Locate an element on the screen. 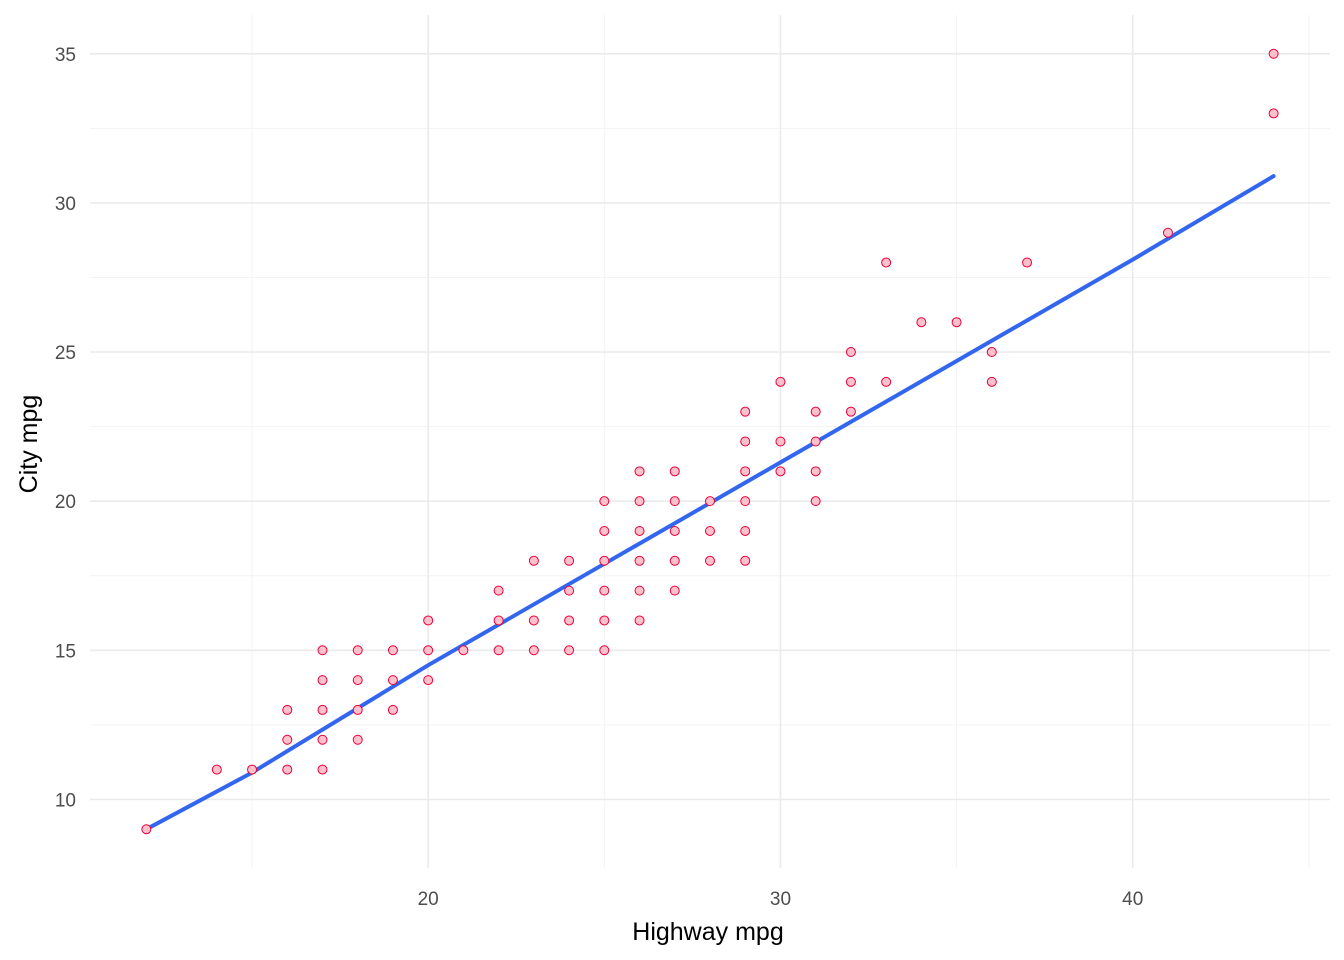 This screenshot has height=960, width=1344. x-tick-labels: 20 30 40 is located at coordinates (781, 899).